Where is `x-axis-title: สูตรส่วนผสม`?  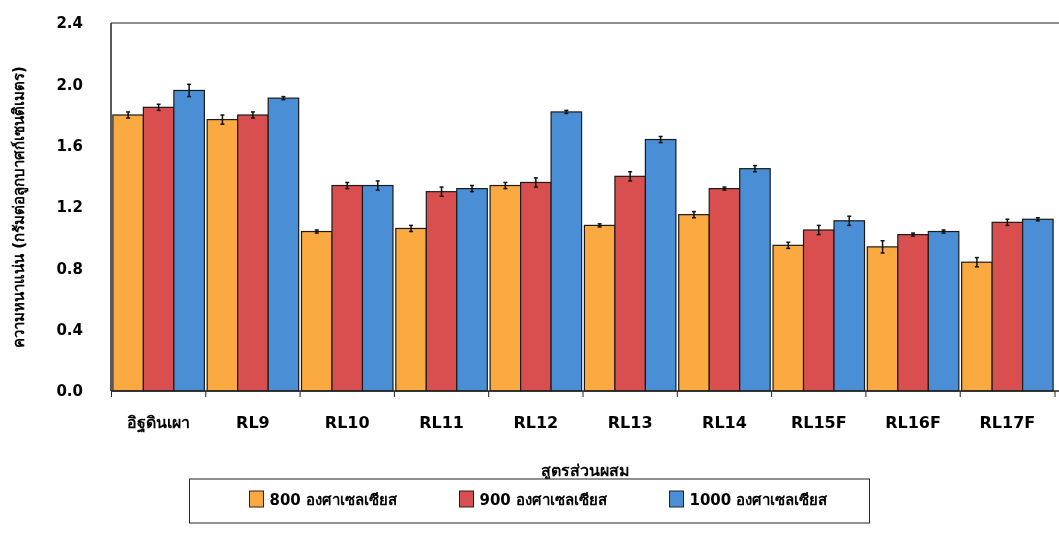 x-axis-title: สูตรส่วนผสม is located at coordinates (585, 471).